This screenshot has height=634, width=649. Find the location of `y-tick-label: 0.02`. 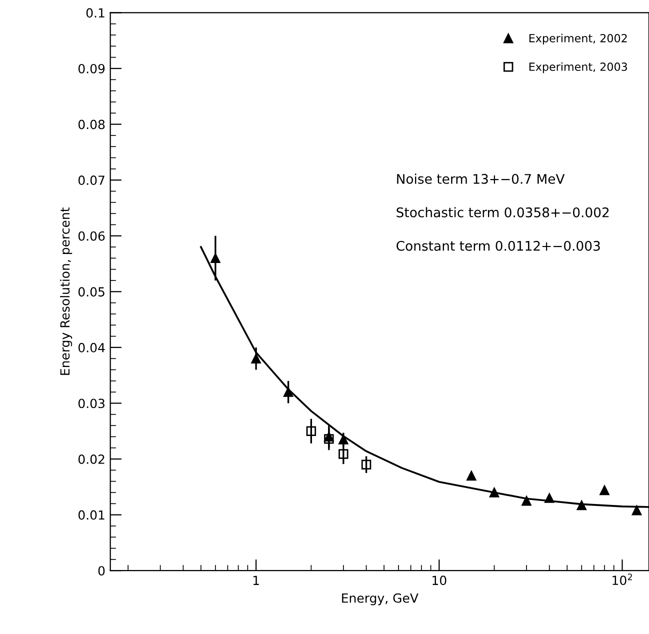

y-tick-label: 0.02 is located at coordinates (91, 459).